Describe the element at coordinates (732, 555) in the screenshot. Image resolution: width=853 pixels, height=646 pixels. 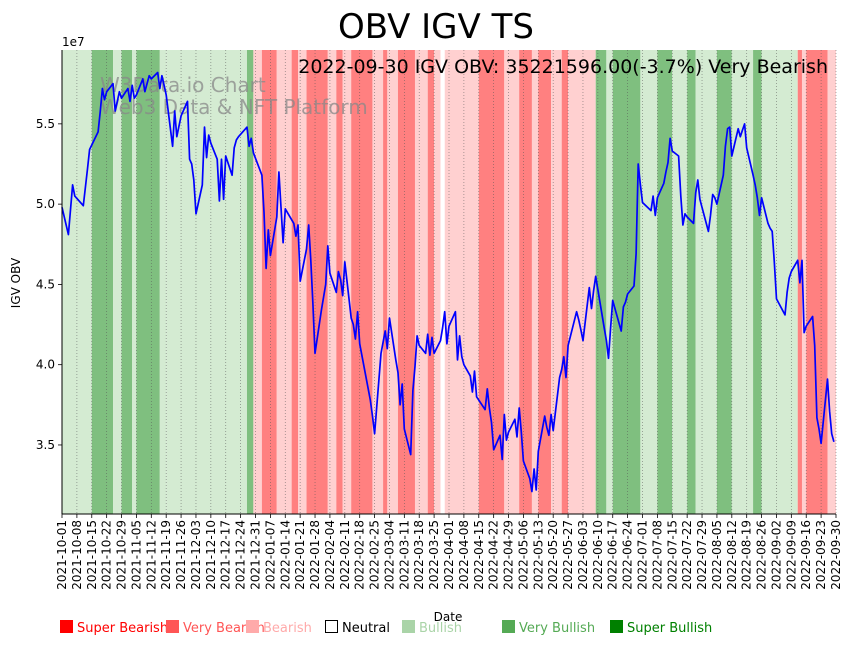
I see `x-tick-label: 2022-08-12` at that location.